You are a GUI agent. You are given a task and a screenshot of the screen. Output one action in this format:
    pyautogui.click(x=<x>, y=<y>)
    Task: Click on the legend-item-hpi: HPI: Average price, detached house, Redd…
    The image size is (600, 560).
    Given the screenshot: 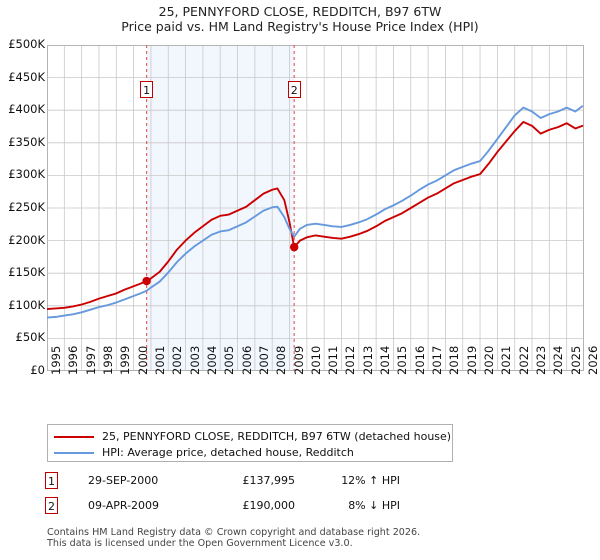 What is the action you would take?
    pyautogui.click(x=250, y=452)
    